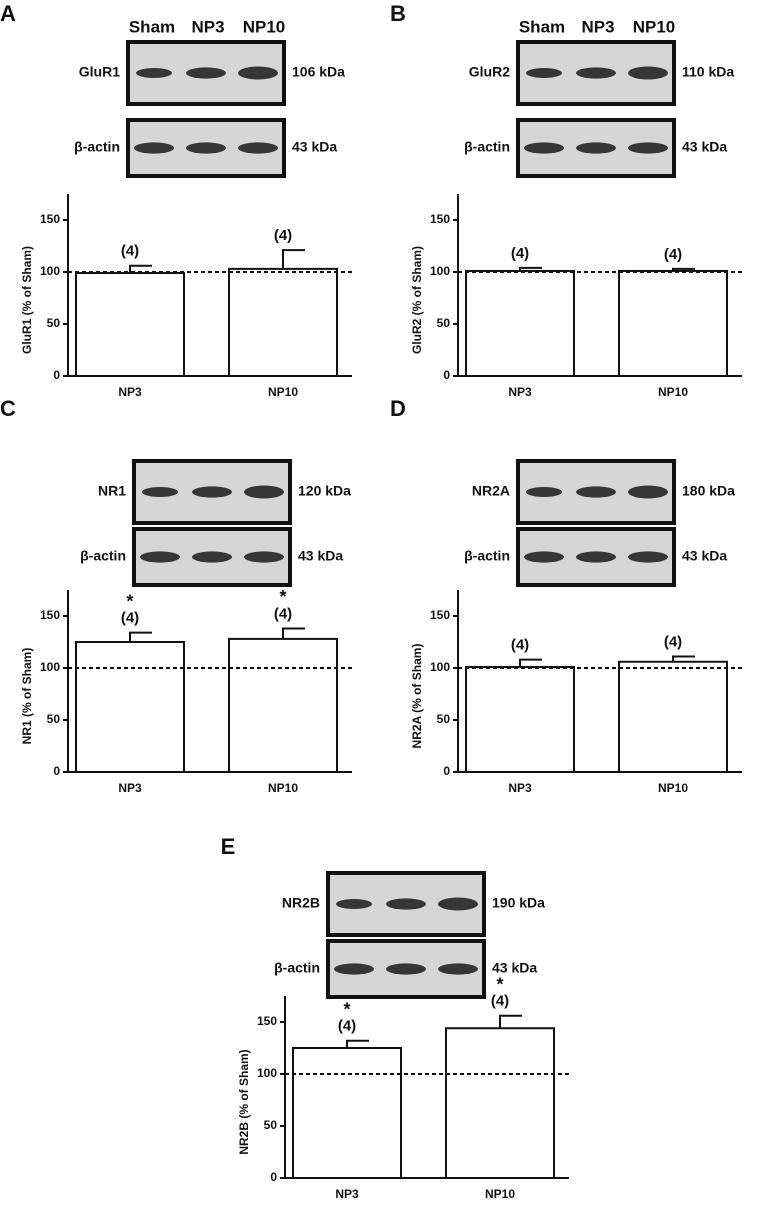 The height and width of the screenshot is (1205, 774). I want to click on blot-protein-label: NR2B, so click(301, 903).